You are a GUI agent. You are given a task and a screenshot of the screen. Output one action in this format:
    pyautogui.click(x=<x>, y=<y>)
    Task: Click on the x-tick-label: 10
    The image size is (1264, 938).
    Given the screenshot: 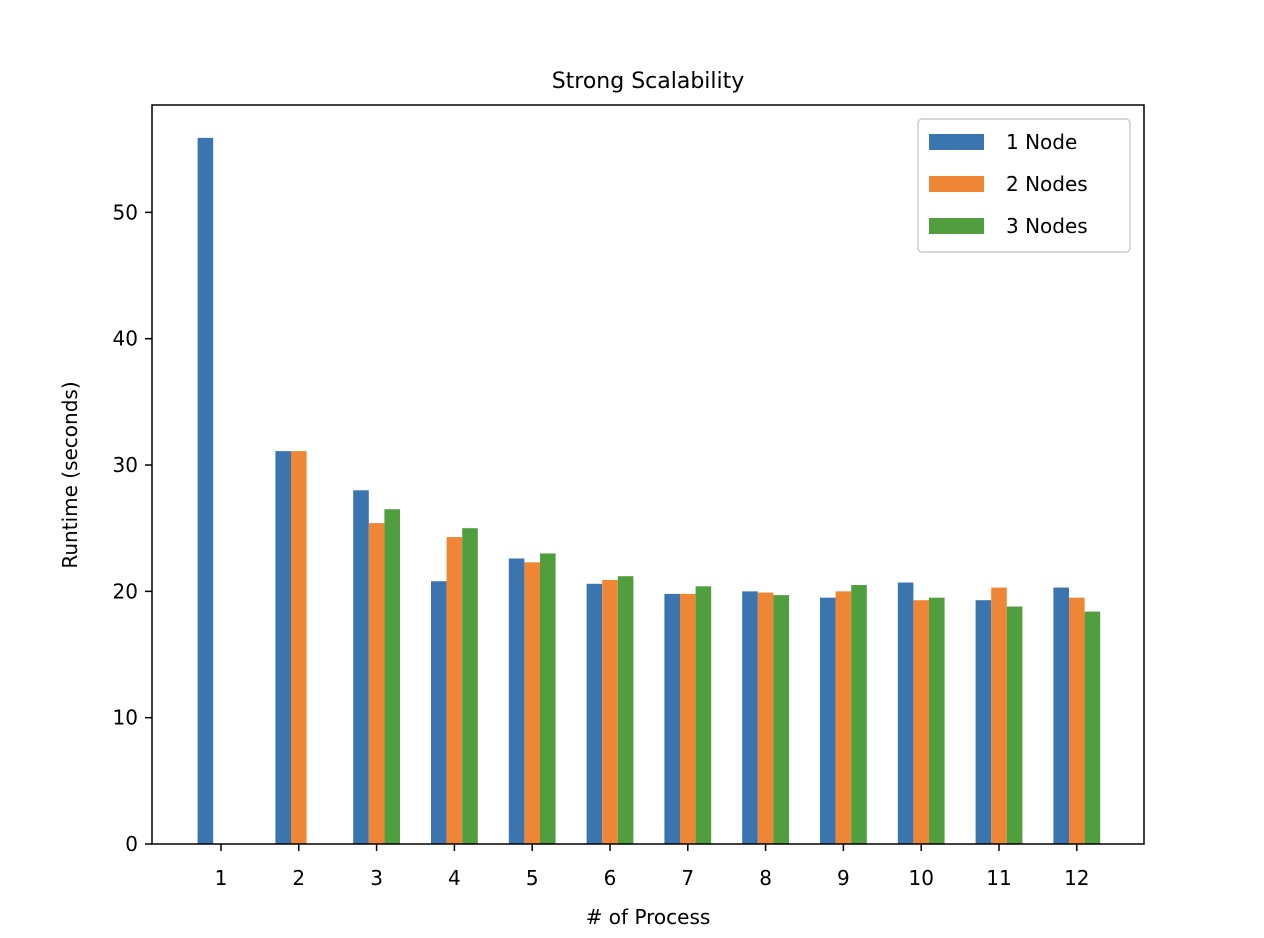 What is the action you would take?
    pyautogui.click(x=920, y=878)
    